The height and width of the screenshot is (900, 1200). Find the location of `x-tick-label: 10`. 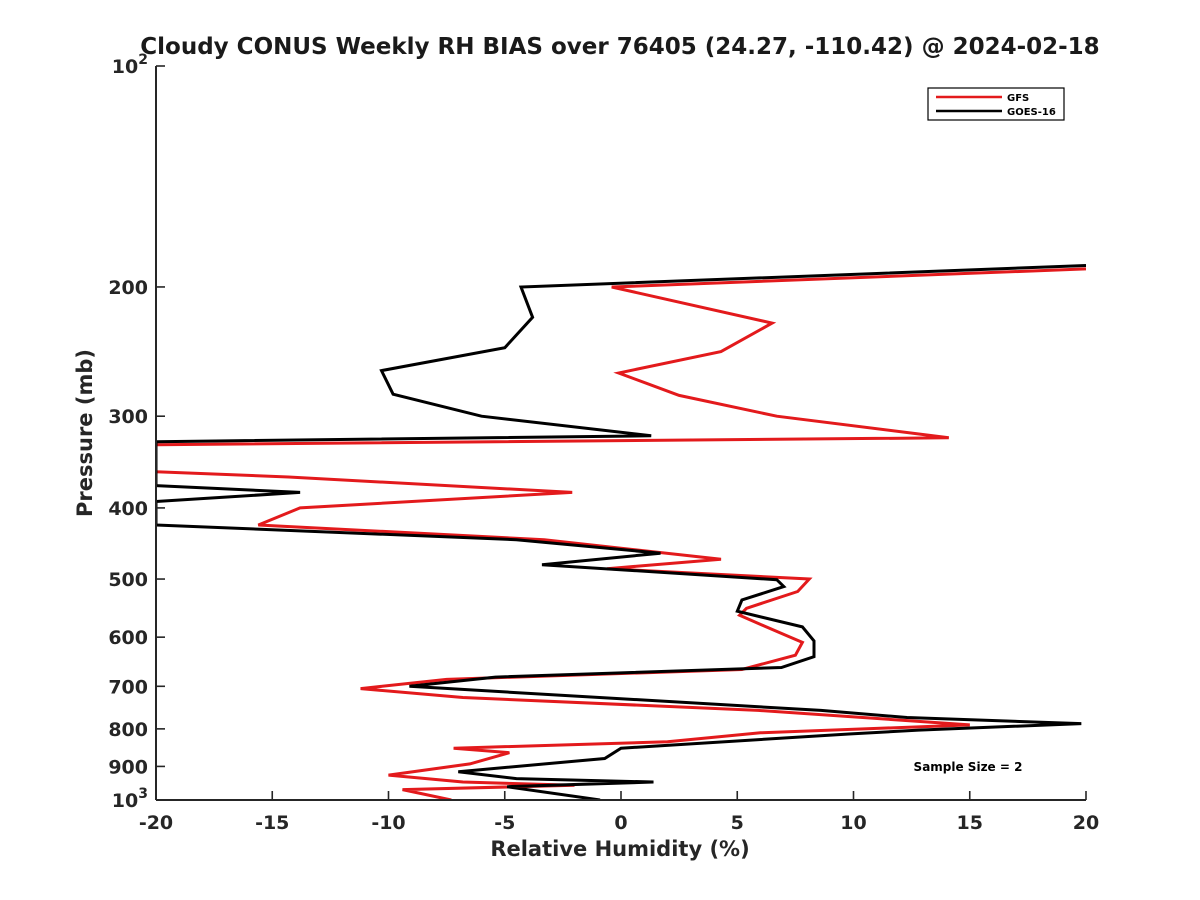

x-tick-label: 10 is located at coordinates (853, 823).